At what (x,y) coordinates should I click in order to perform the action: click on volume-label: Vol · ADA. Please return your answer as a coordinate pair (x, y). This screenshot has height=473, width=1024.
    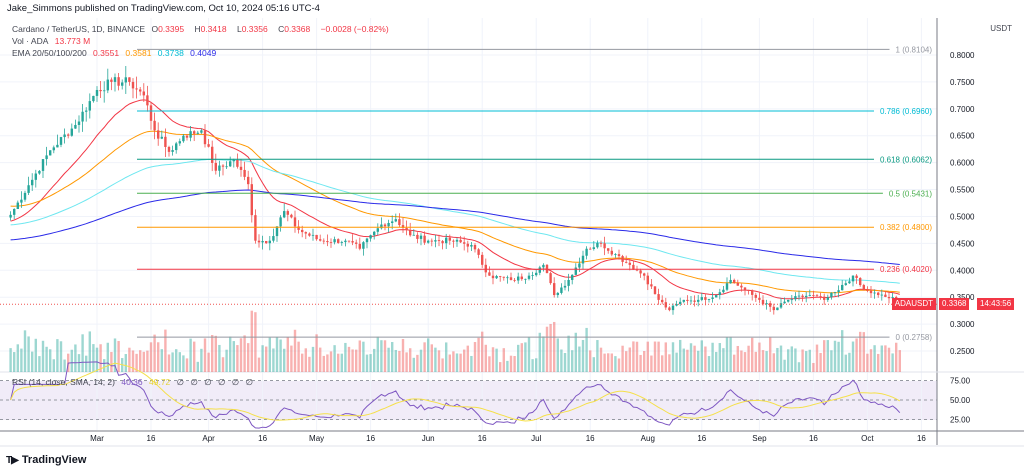
    Looking at the image, I should click on (30, 41).